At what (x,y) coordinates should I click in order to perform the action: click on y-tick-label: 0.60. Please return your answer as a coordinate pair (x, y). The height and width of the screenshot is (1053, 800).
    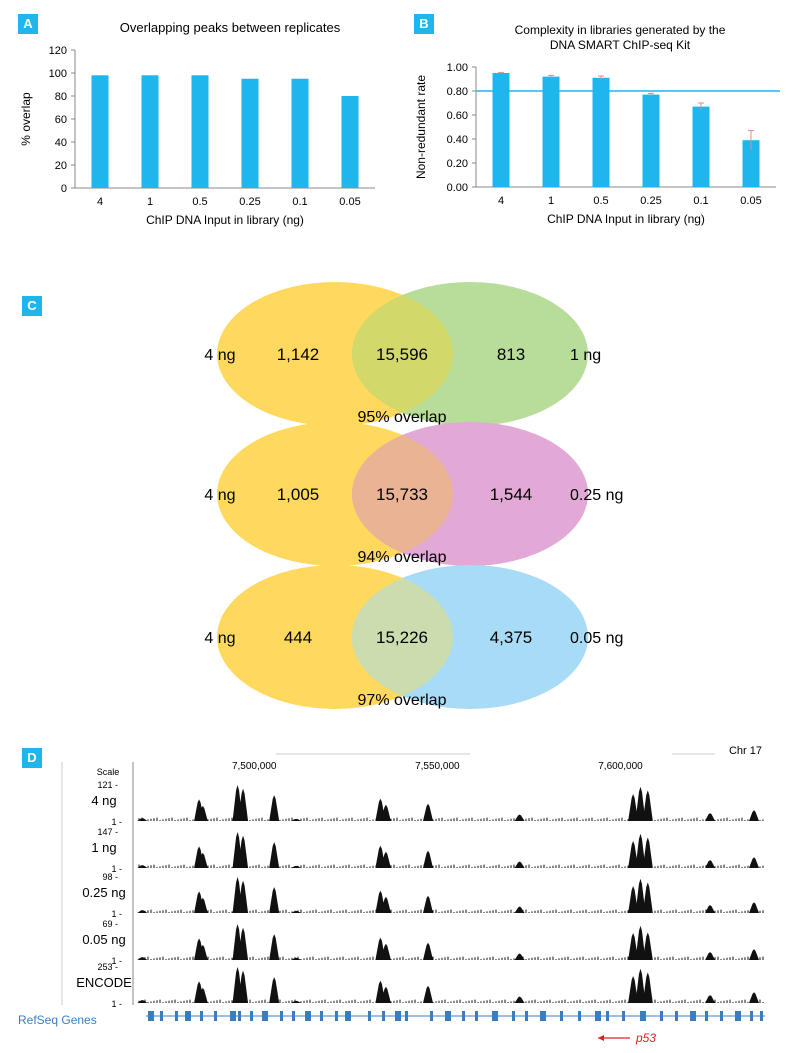
    Looking at the image, I should click on (457, 116).